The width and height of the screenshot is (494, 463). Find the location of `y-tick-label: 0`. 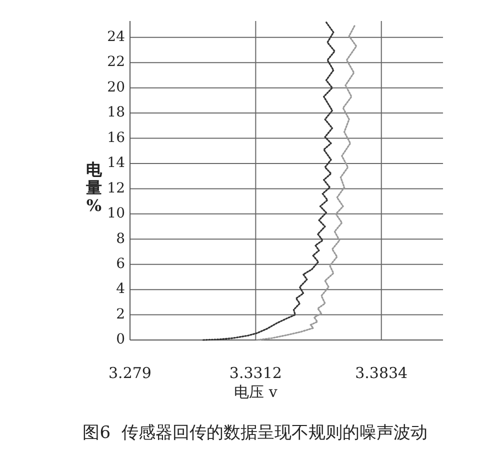

y-tick-label: 0 is located at coordinates (120, 340).